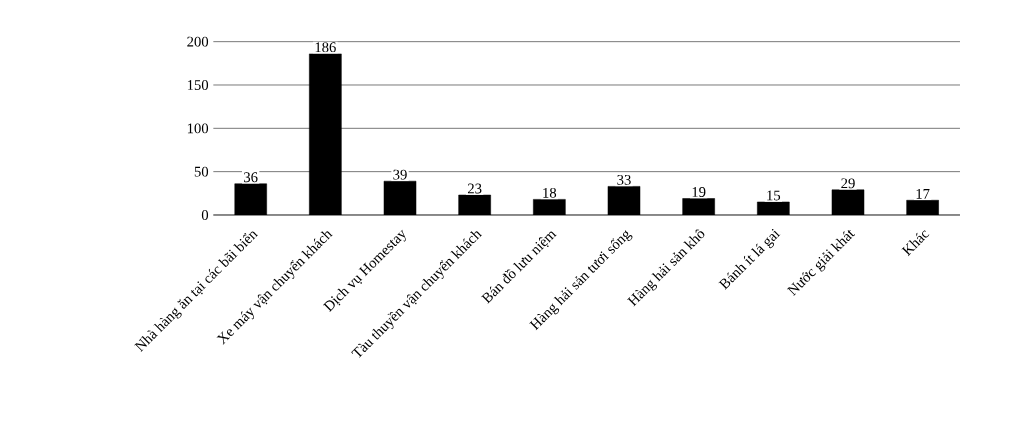  What do you see at coordinates (251, 177) in the screenshot?
I see `data-label: 36` at bounding box center [251, 177].